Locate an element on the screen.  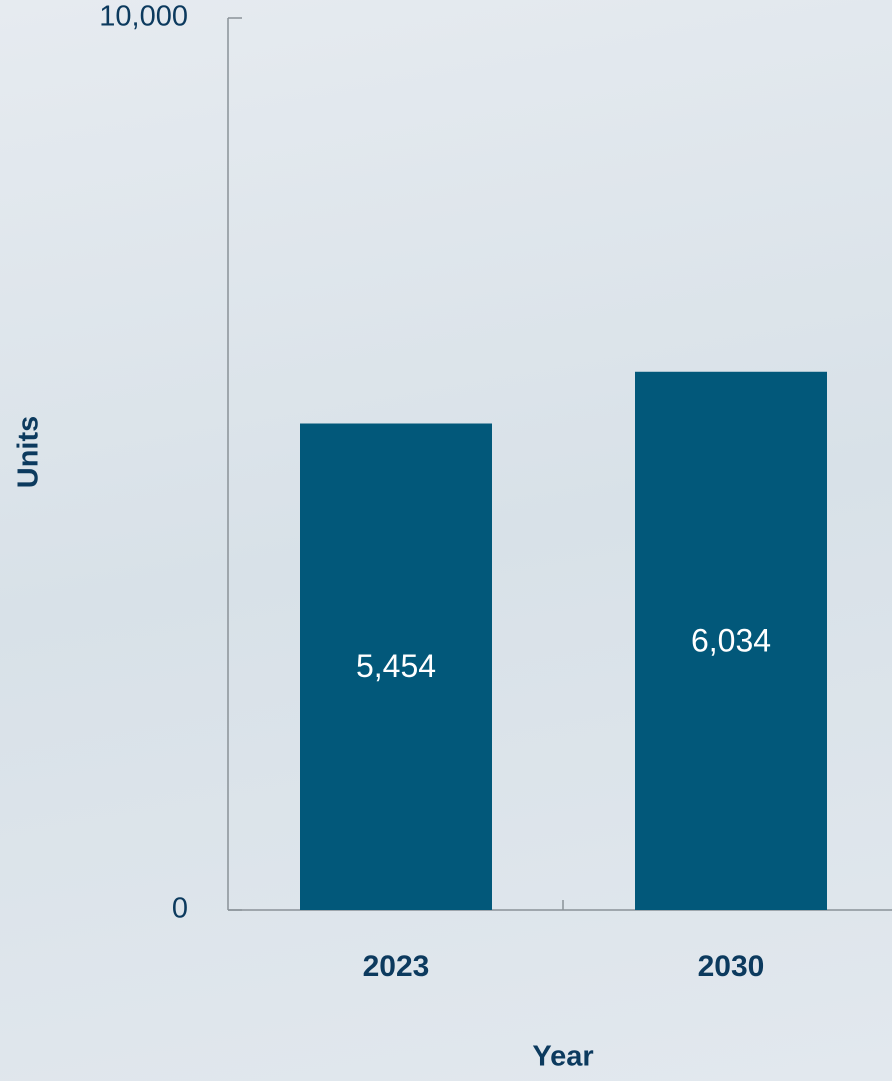
y-axis-title: Units is located at coordinates (29, 452).